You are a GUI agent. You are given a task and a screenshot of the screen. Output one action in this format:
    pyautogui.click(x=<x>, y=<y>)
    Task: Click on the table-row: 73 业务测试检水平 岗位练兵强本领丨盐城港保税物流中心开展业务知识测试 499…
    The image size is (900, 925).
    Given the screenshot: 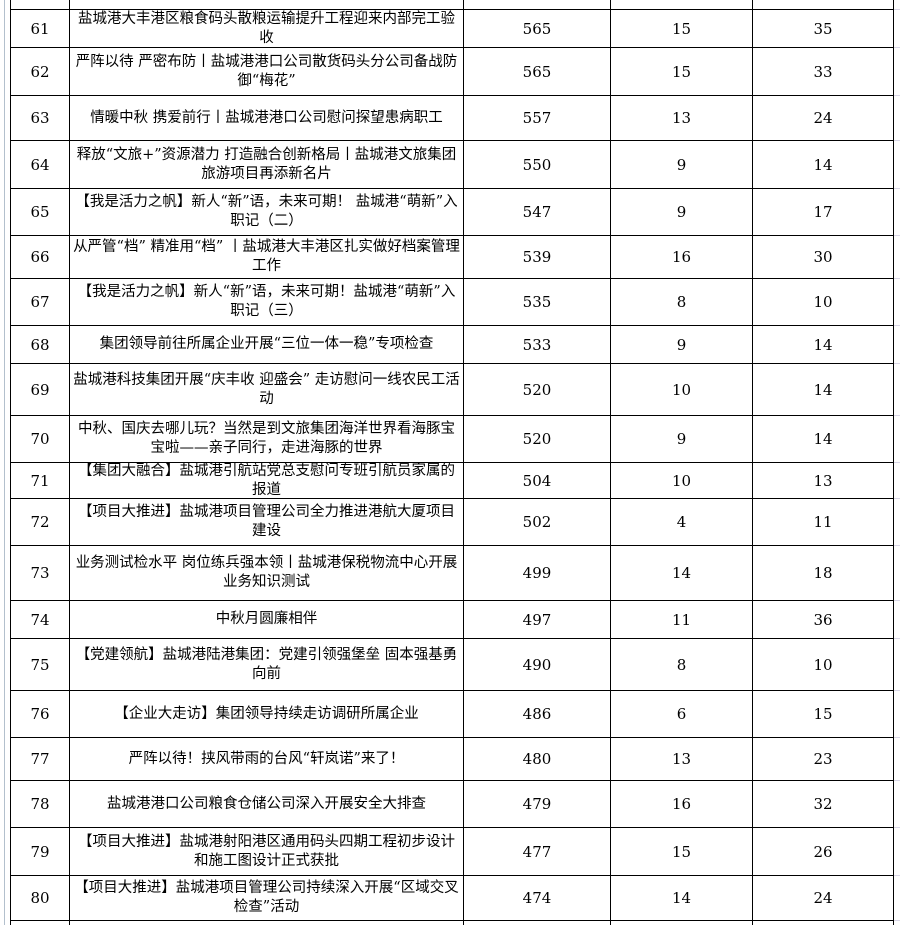 What is the action you would take?
    pyautogui.click(x=452, y=573)
    